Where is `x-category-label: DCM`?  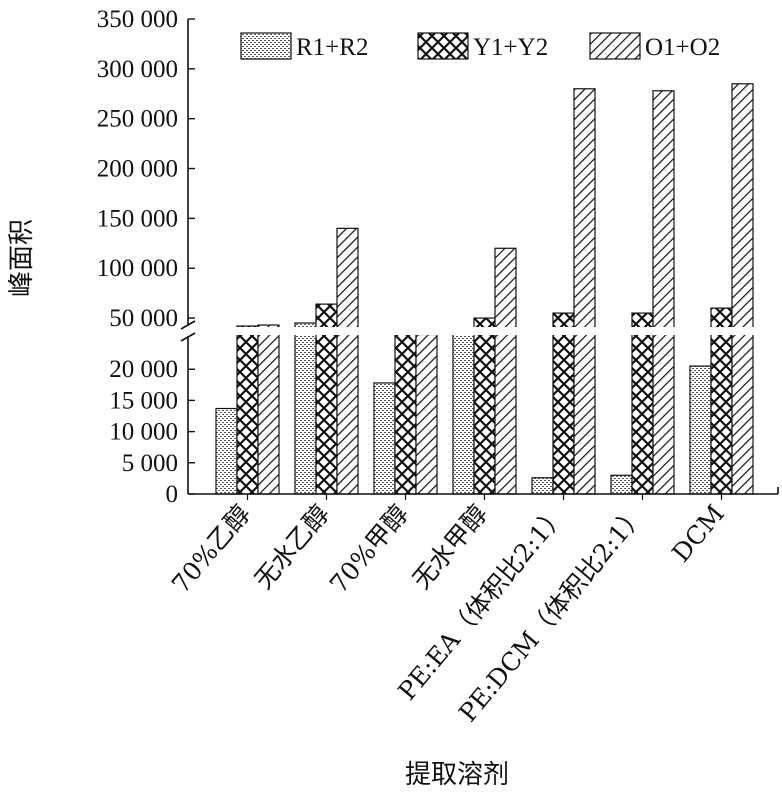 x-category-label: DCM is located at coordinates (698, 533).